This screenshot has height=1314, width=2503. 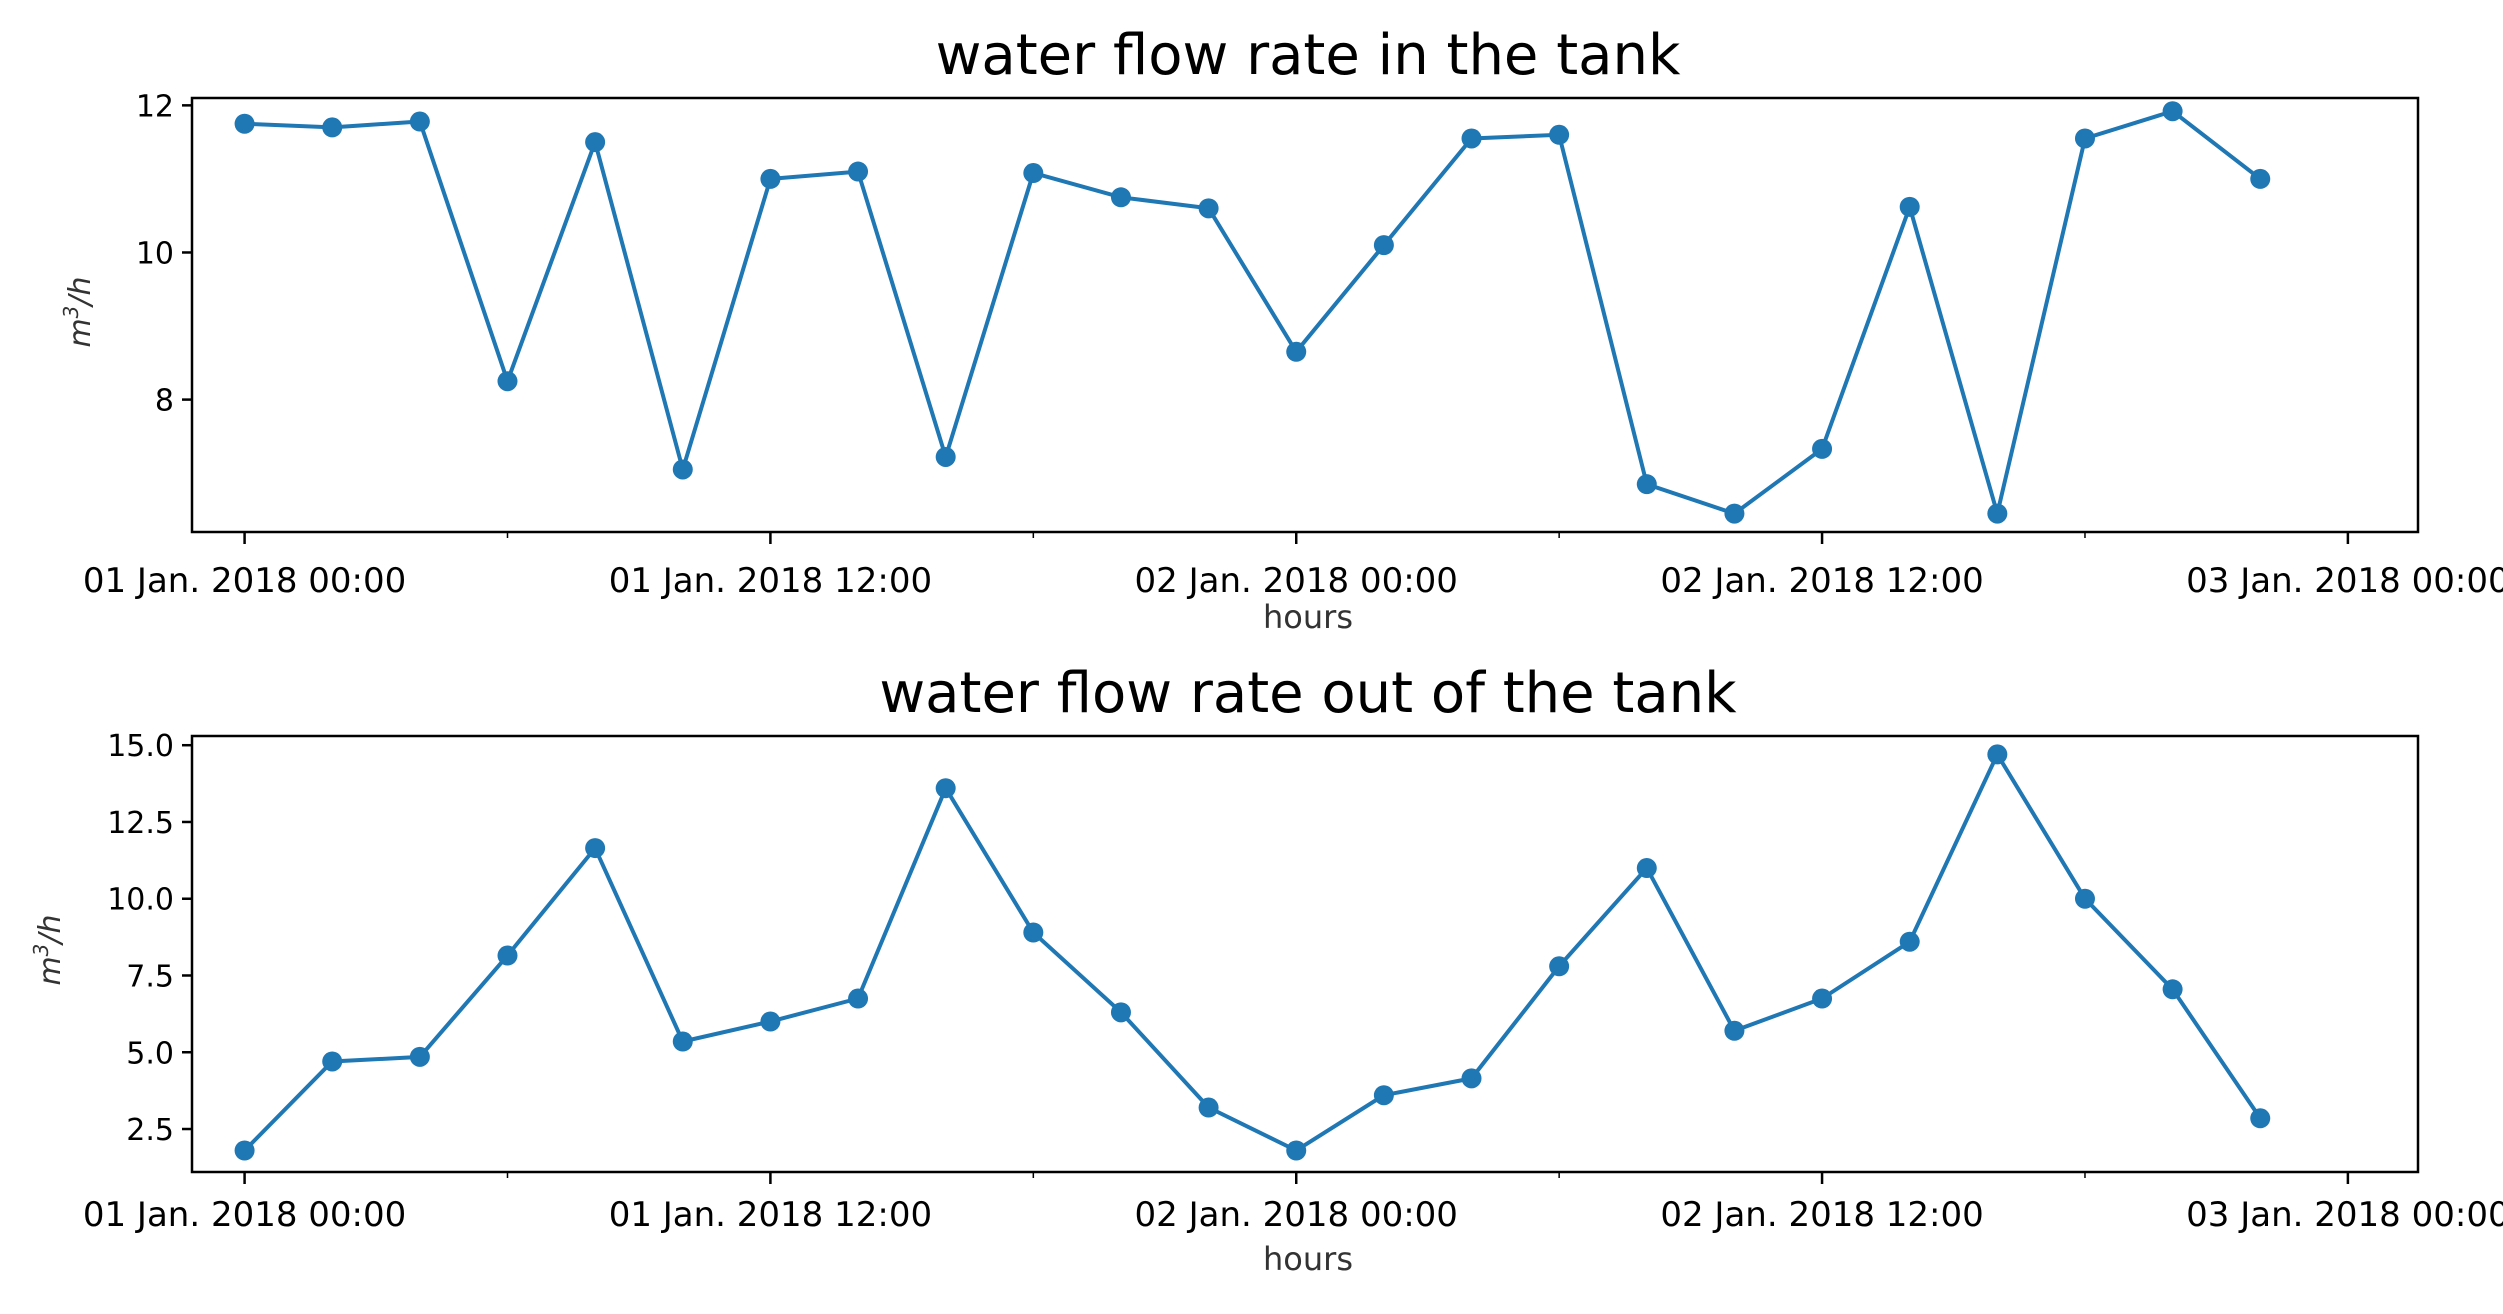 I want to click on y-tick-label: 7.5, so click(x=150, y=976).